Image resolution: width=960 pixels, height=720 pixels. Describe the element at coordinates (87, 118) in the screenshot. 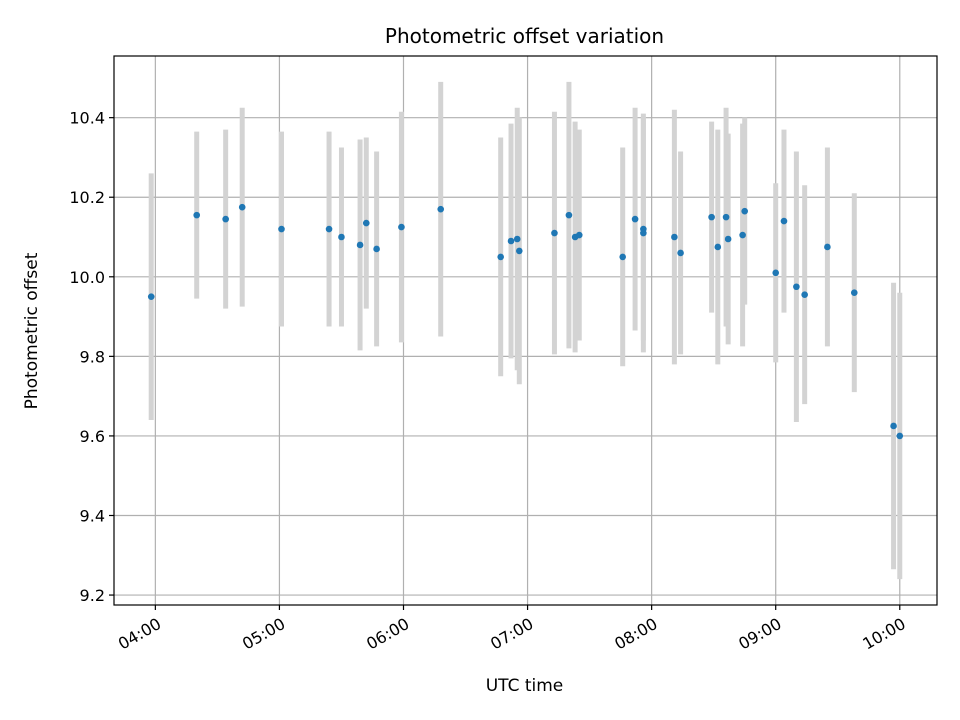

I see `y-tick-label: 10.4` at that location.